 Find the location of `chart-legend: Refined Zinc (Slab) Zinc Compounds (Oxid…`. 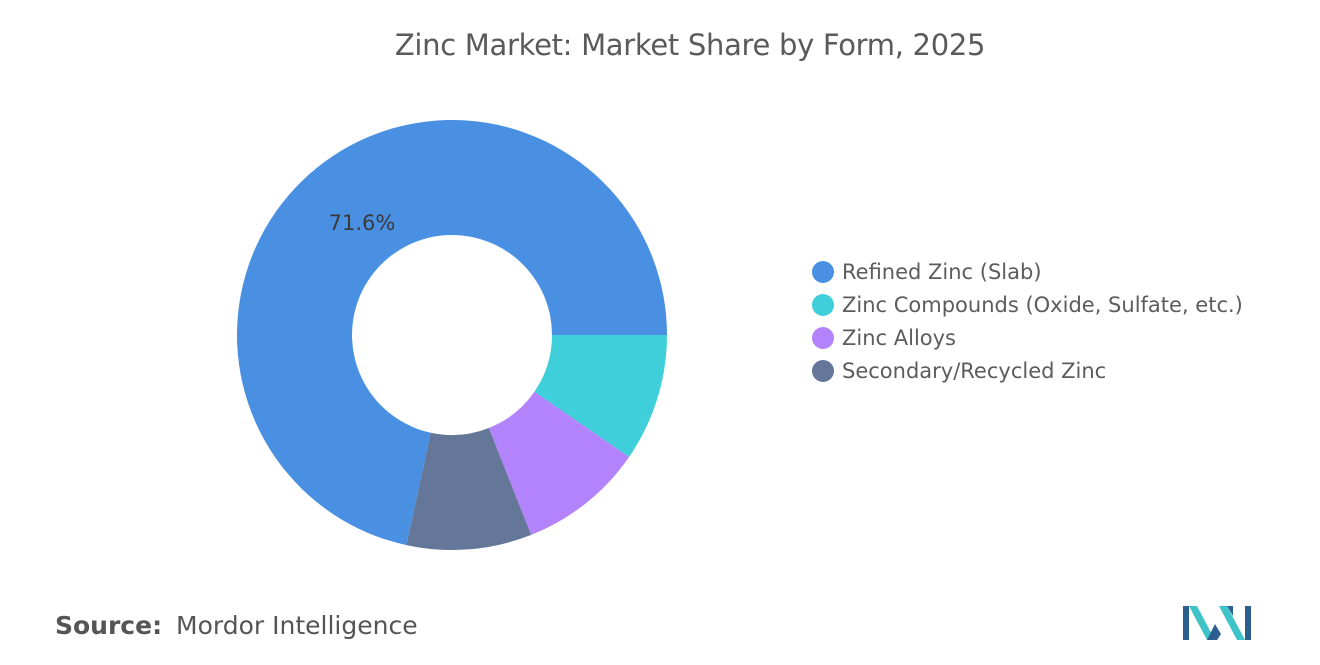

chart-legend: Refined Zinc (Slab) Zinc Compounds (Oxid… is located at coordinates (1027, 321).